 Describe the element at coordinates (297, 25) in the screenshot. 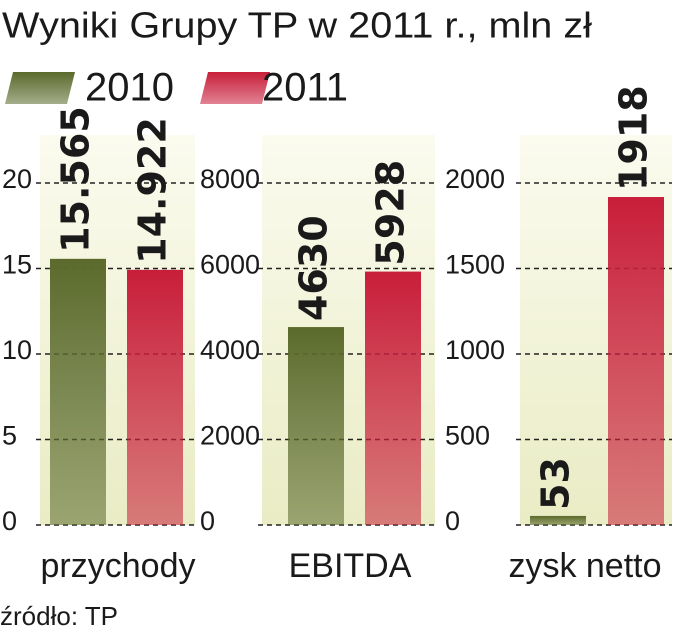

I see `chart-title: Wyniki Grupy TP w 2011 r., mln zł` at that location.